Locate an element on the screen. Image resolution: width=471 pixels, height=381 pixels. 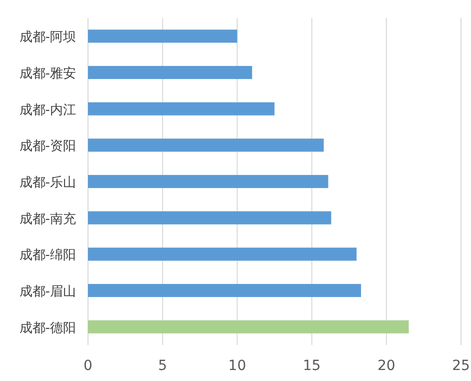
y-tick-label: 成都-内江 is located at coordinates (47, 110).